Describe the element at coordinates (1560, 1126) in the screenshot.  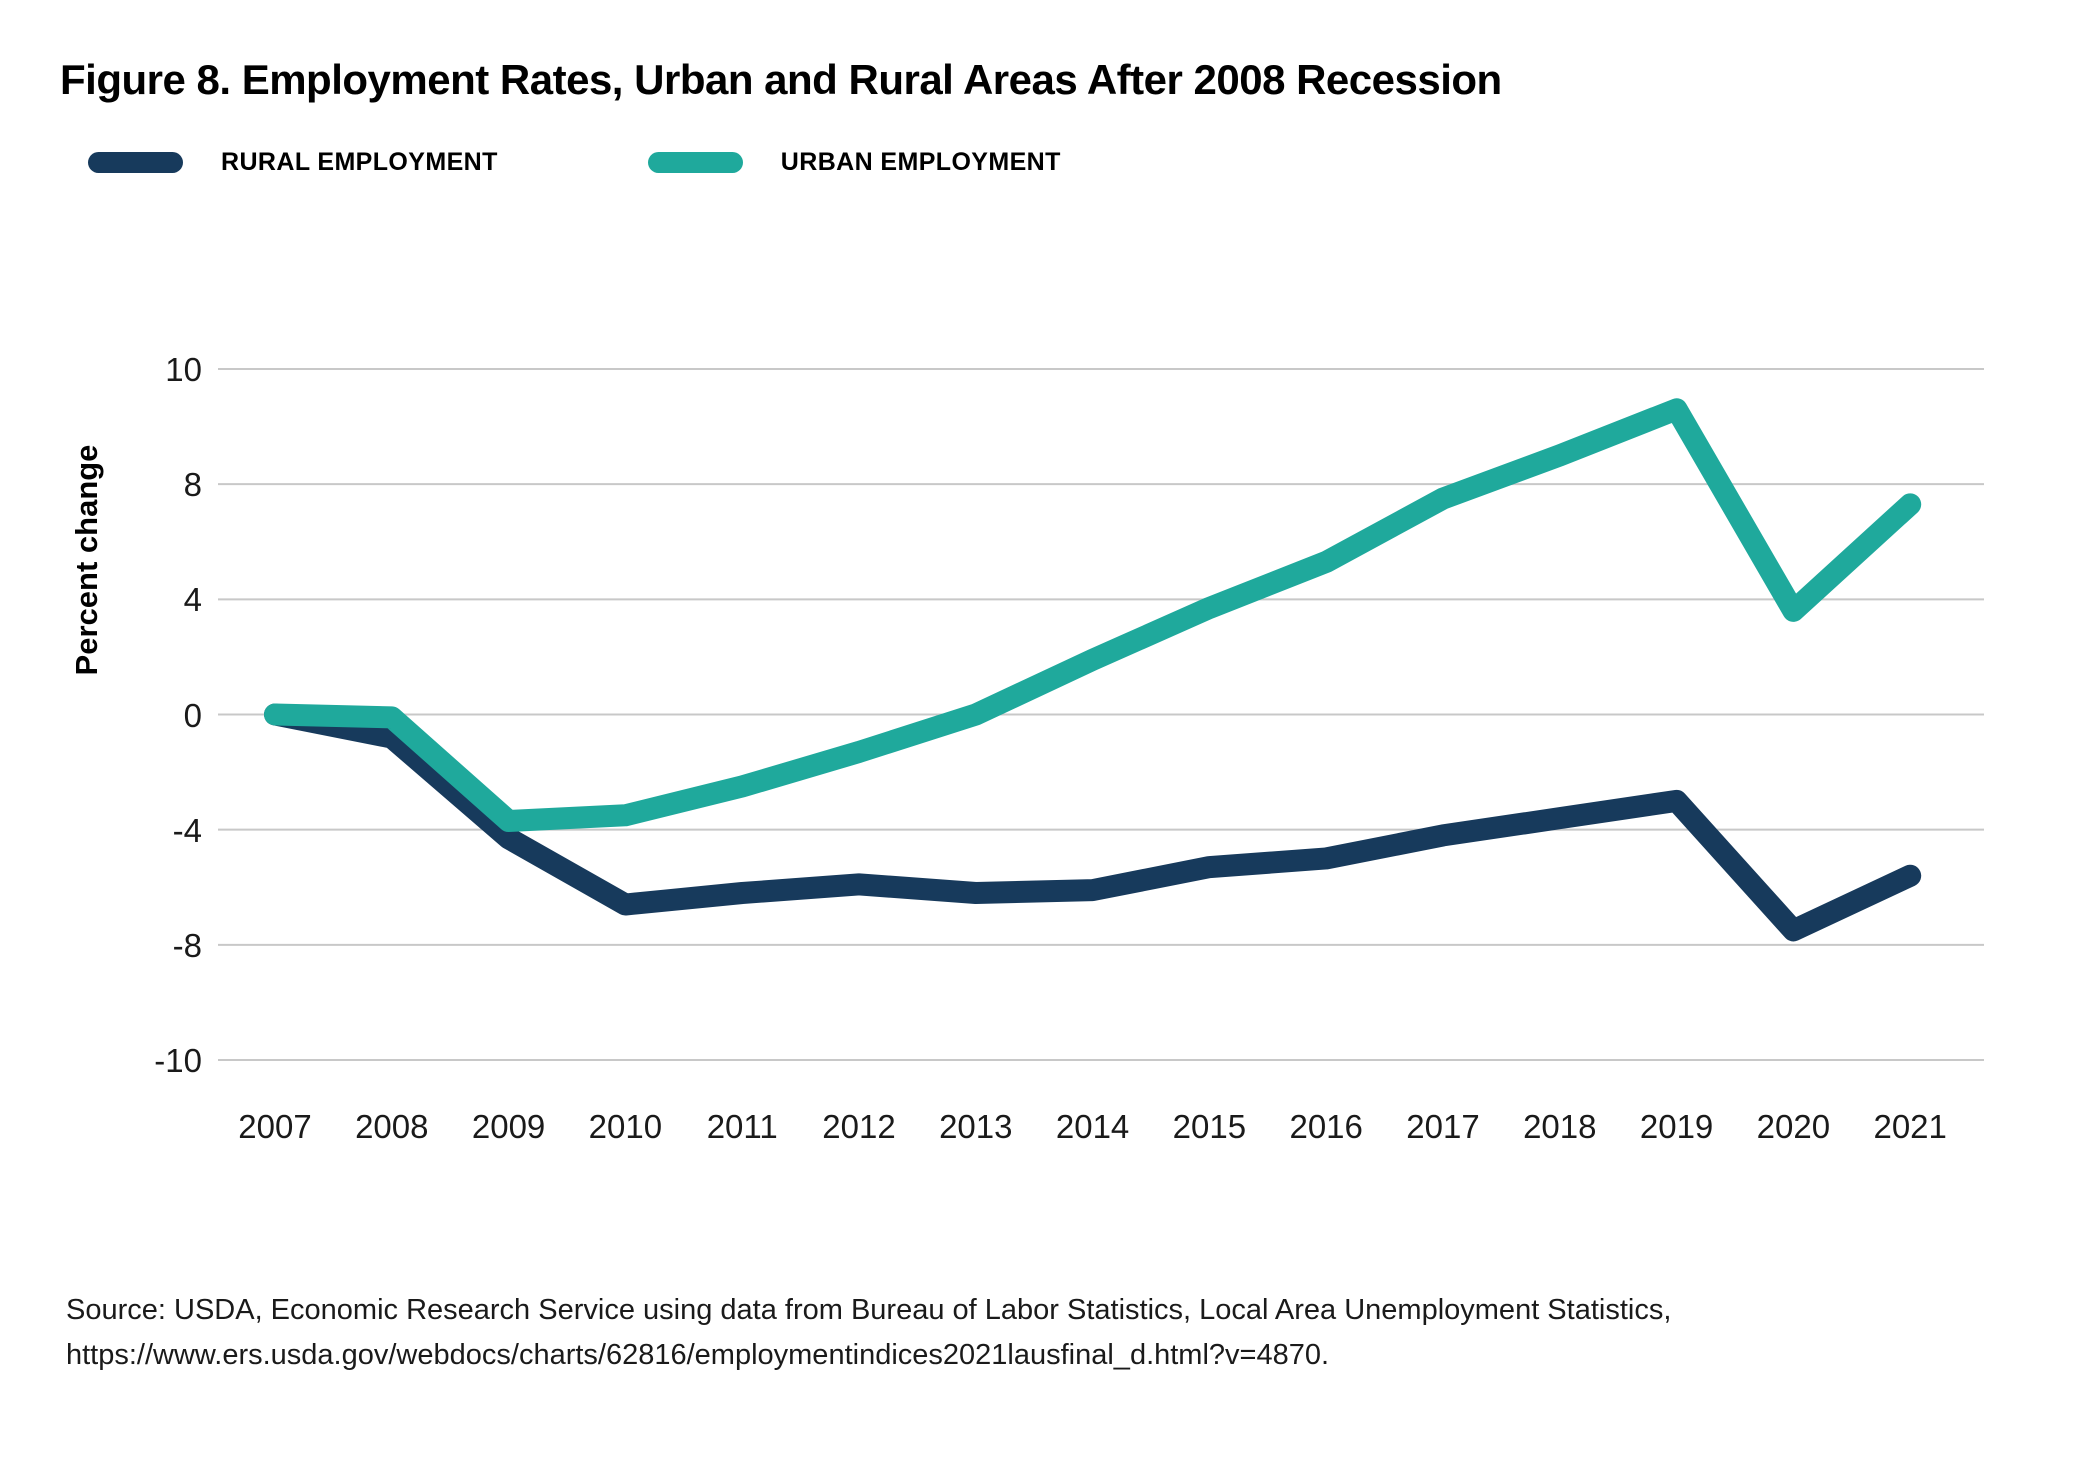
I see `x-tick-label: 2018` at that location.